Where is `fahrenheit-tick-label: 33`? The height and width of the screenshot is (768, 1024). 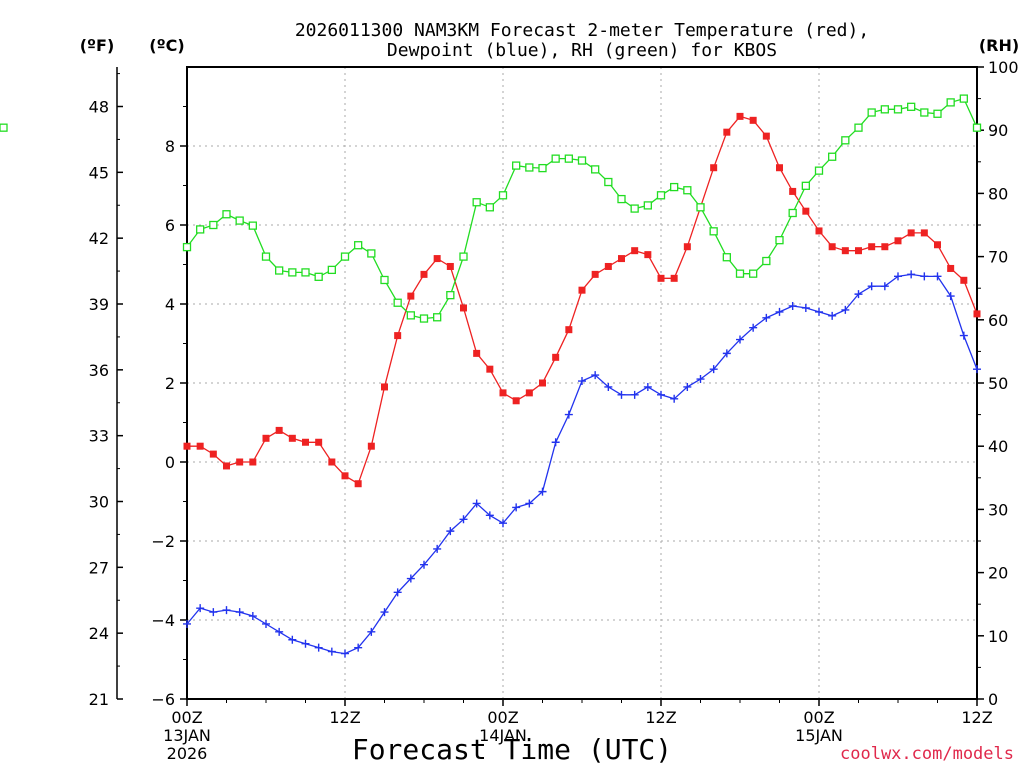
fahrenheit-tick-label: 33 is located at coordinates (99, 436).